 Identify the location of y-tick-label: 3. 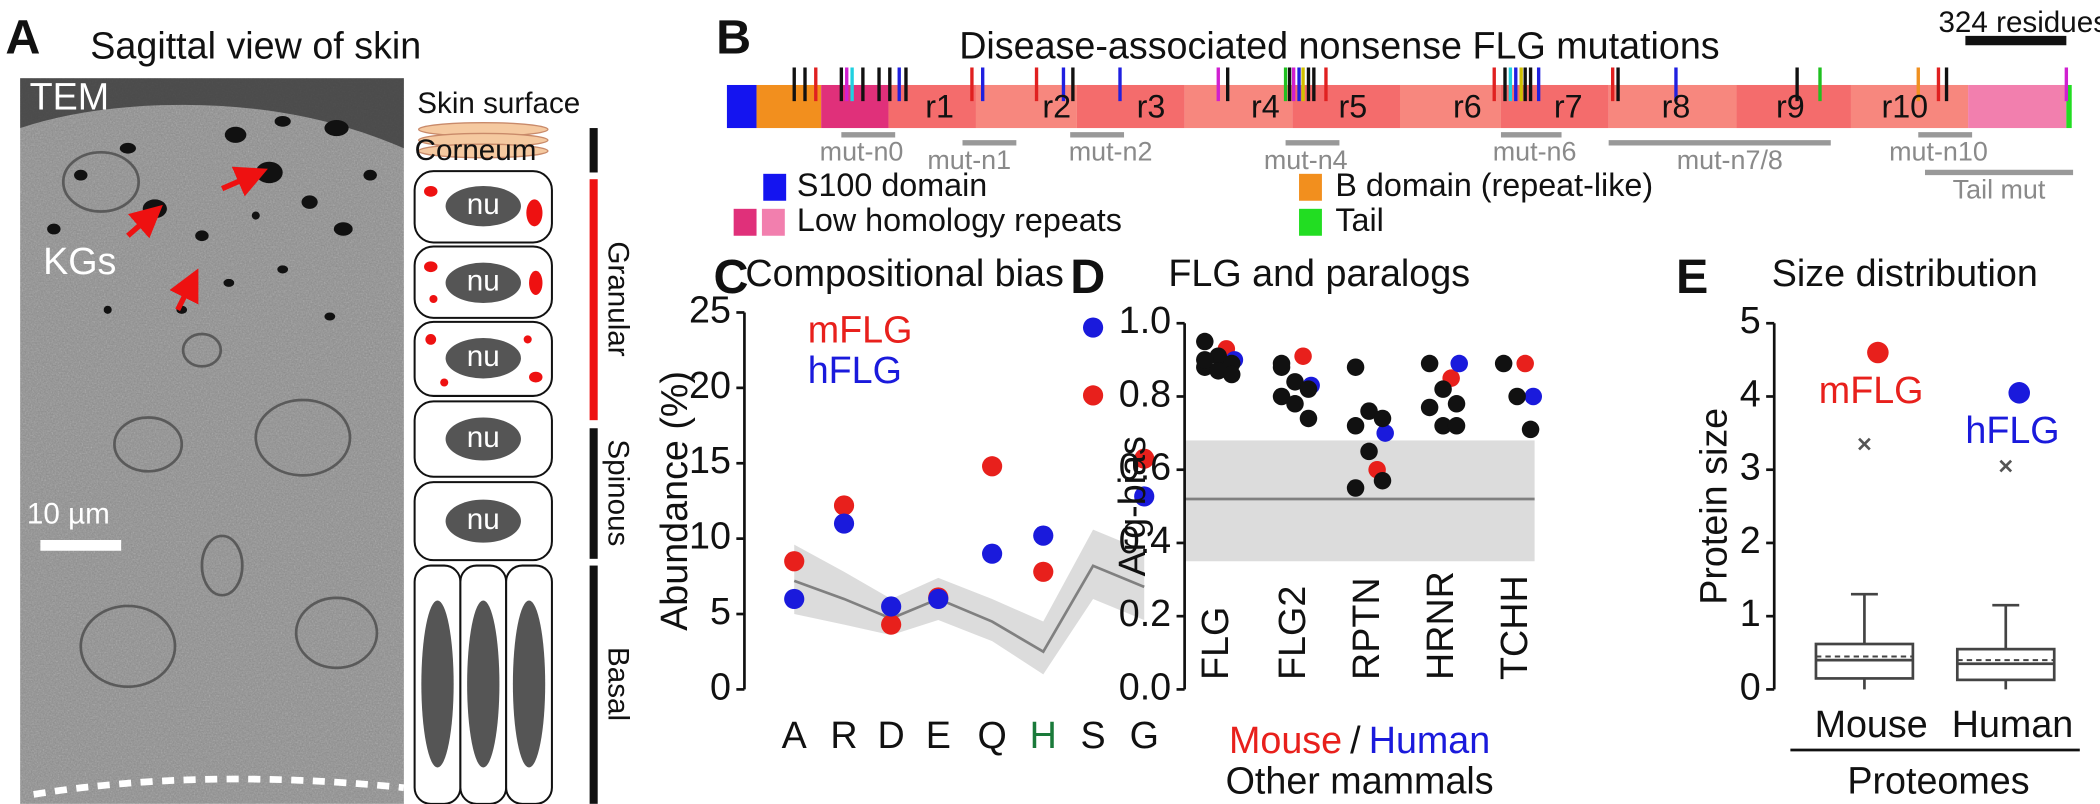
(1750, 467).